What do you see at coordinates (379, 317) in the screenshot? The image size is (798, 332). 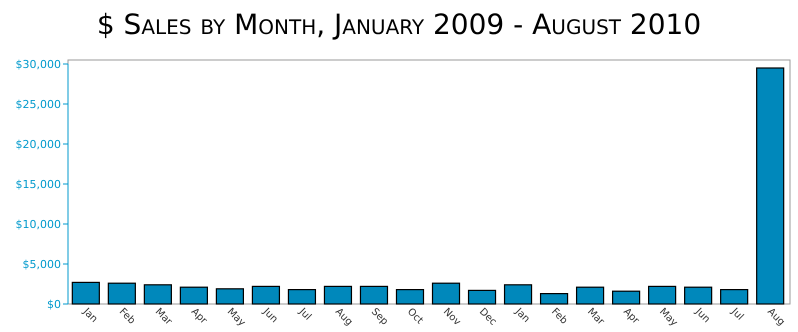 I see `x-tick-label: Sep` at bounding box center [379, 317].